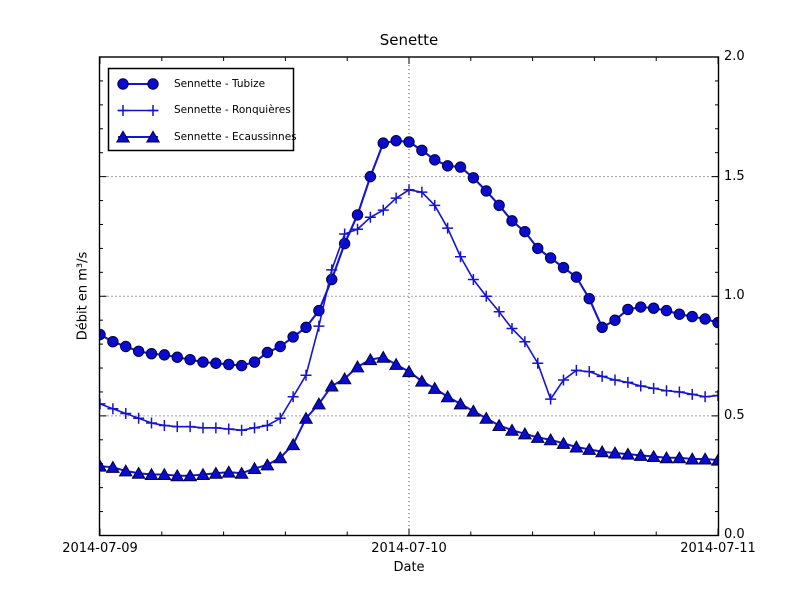 The height and width of the screenshot is (600, 800). What do you see at coordinates (235, 137) in the screenshot?
I see `legend-label-ecaussinnes: Sennette - Ecaussinnes` at bounding box center [235, 137].